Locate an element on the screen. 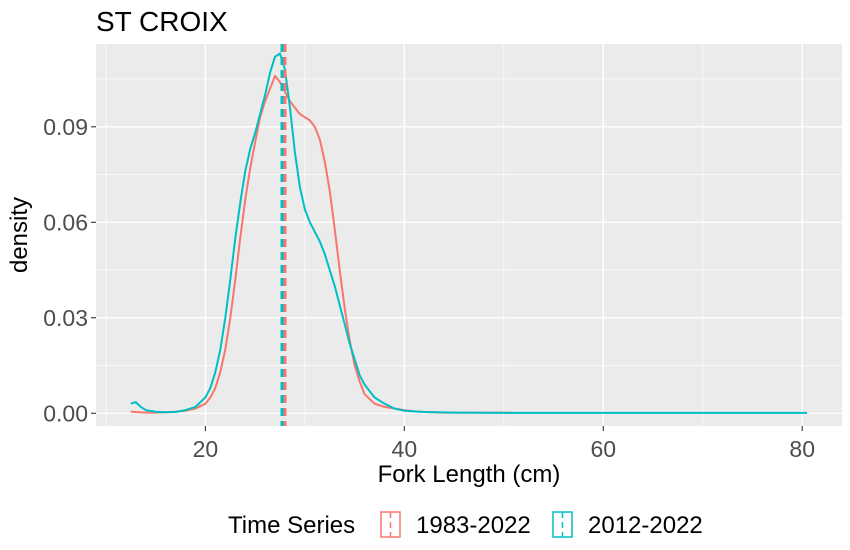 This screenshot has width=850, height=550. y-tick-label: 0.06 is located at coordinates (65, 222).